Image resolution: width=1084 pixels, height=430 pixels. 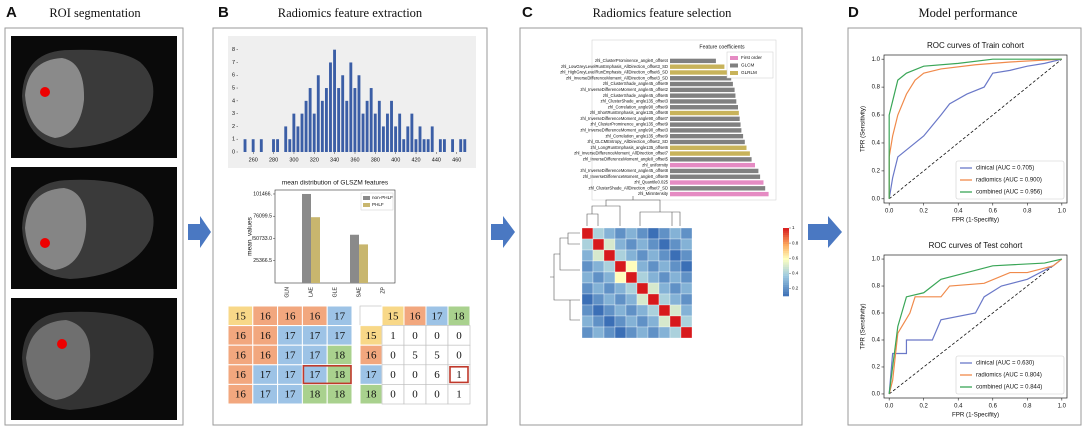 I want to click on x-tick-label: GLE, so click(x=335, y=291).